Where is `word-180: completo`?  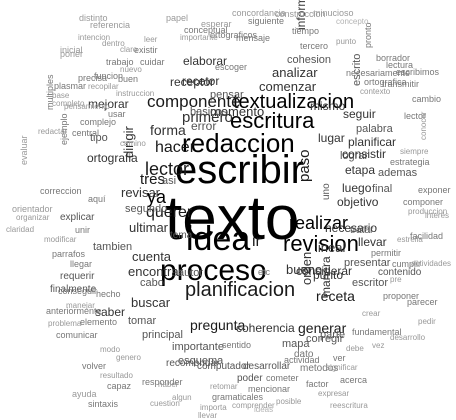
word-180: completo is located at coordinates (68, 103).